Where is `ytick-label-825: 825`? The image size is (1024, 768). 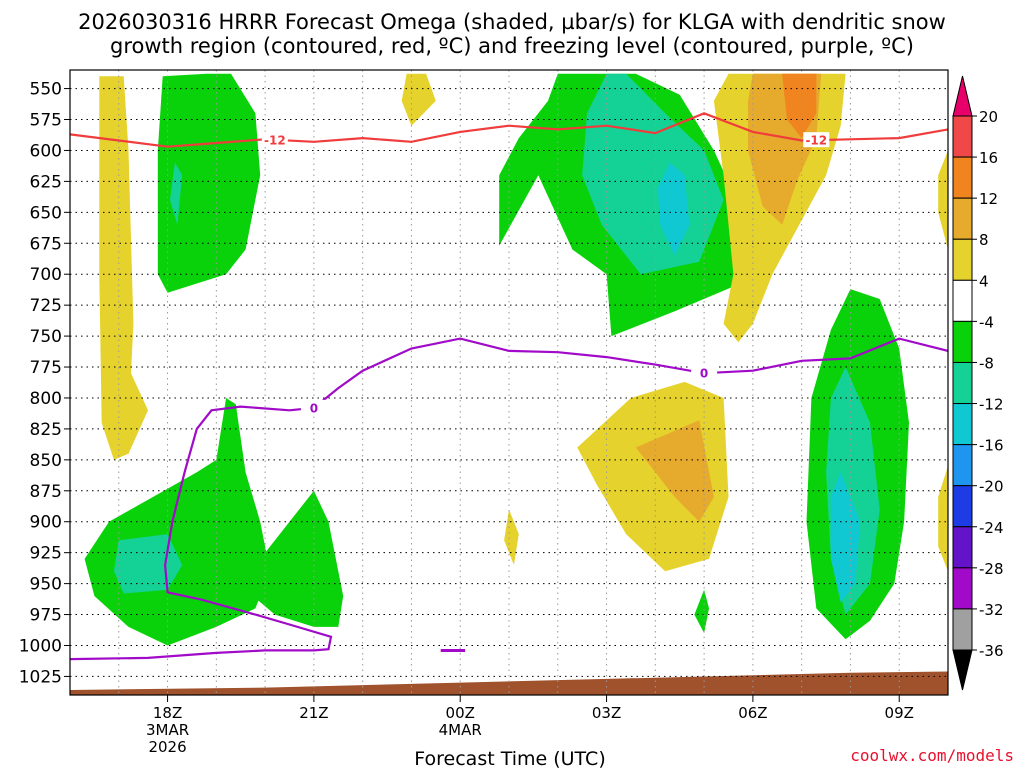 ytick-label-825: 825 is located at coordinates (46, 430).